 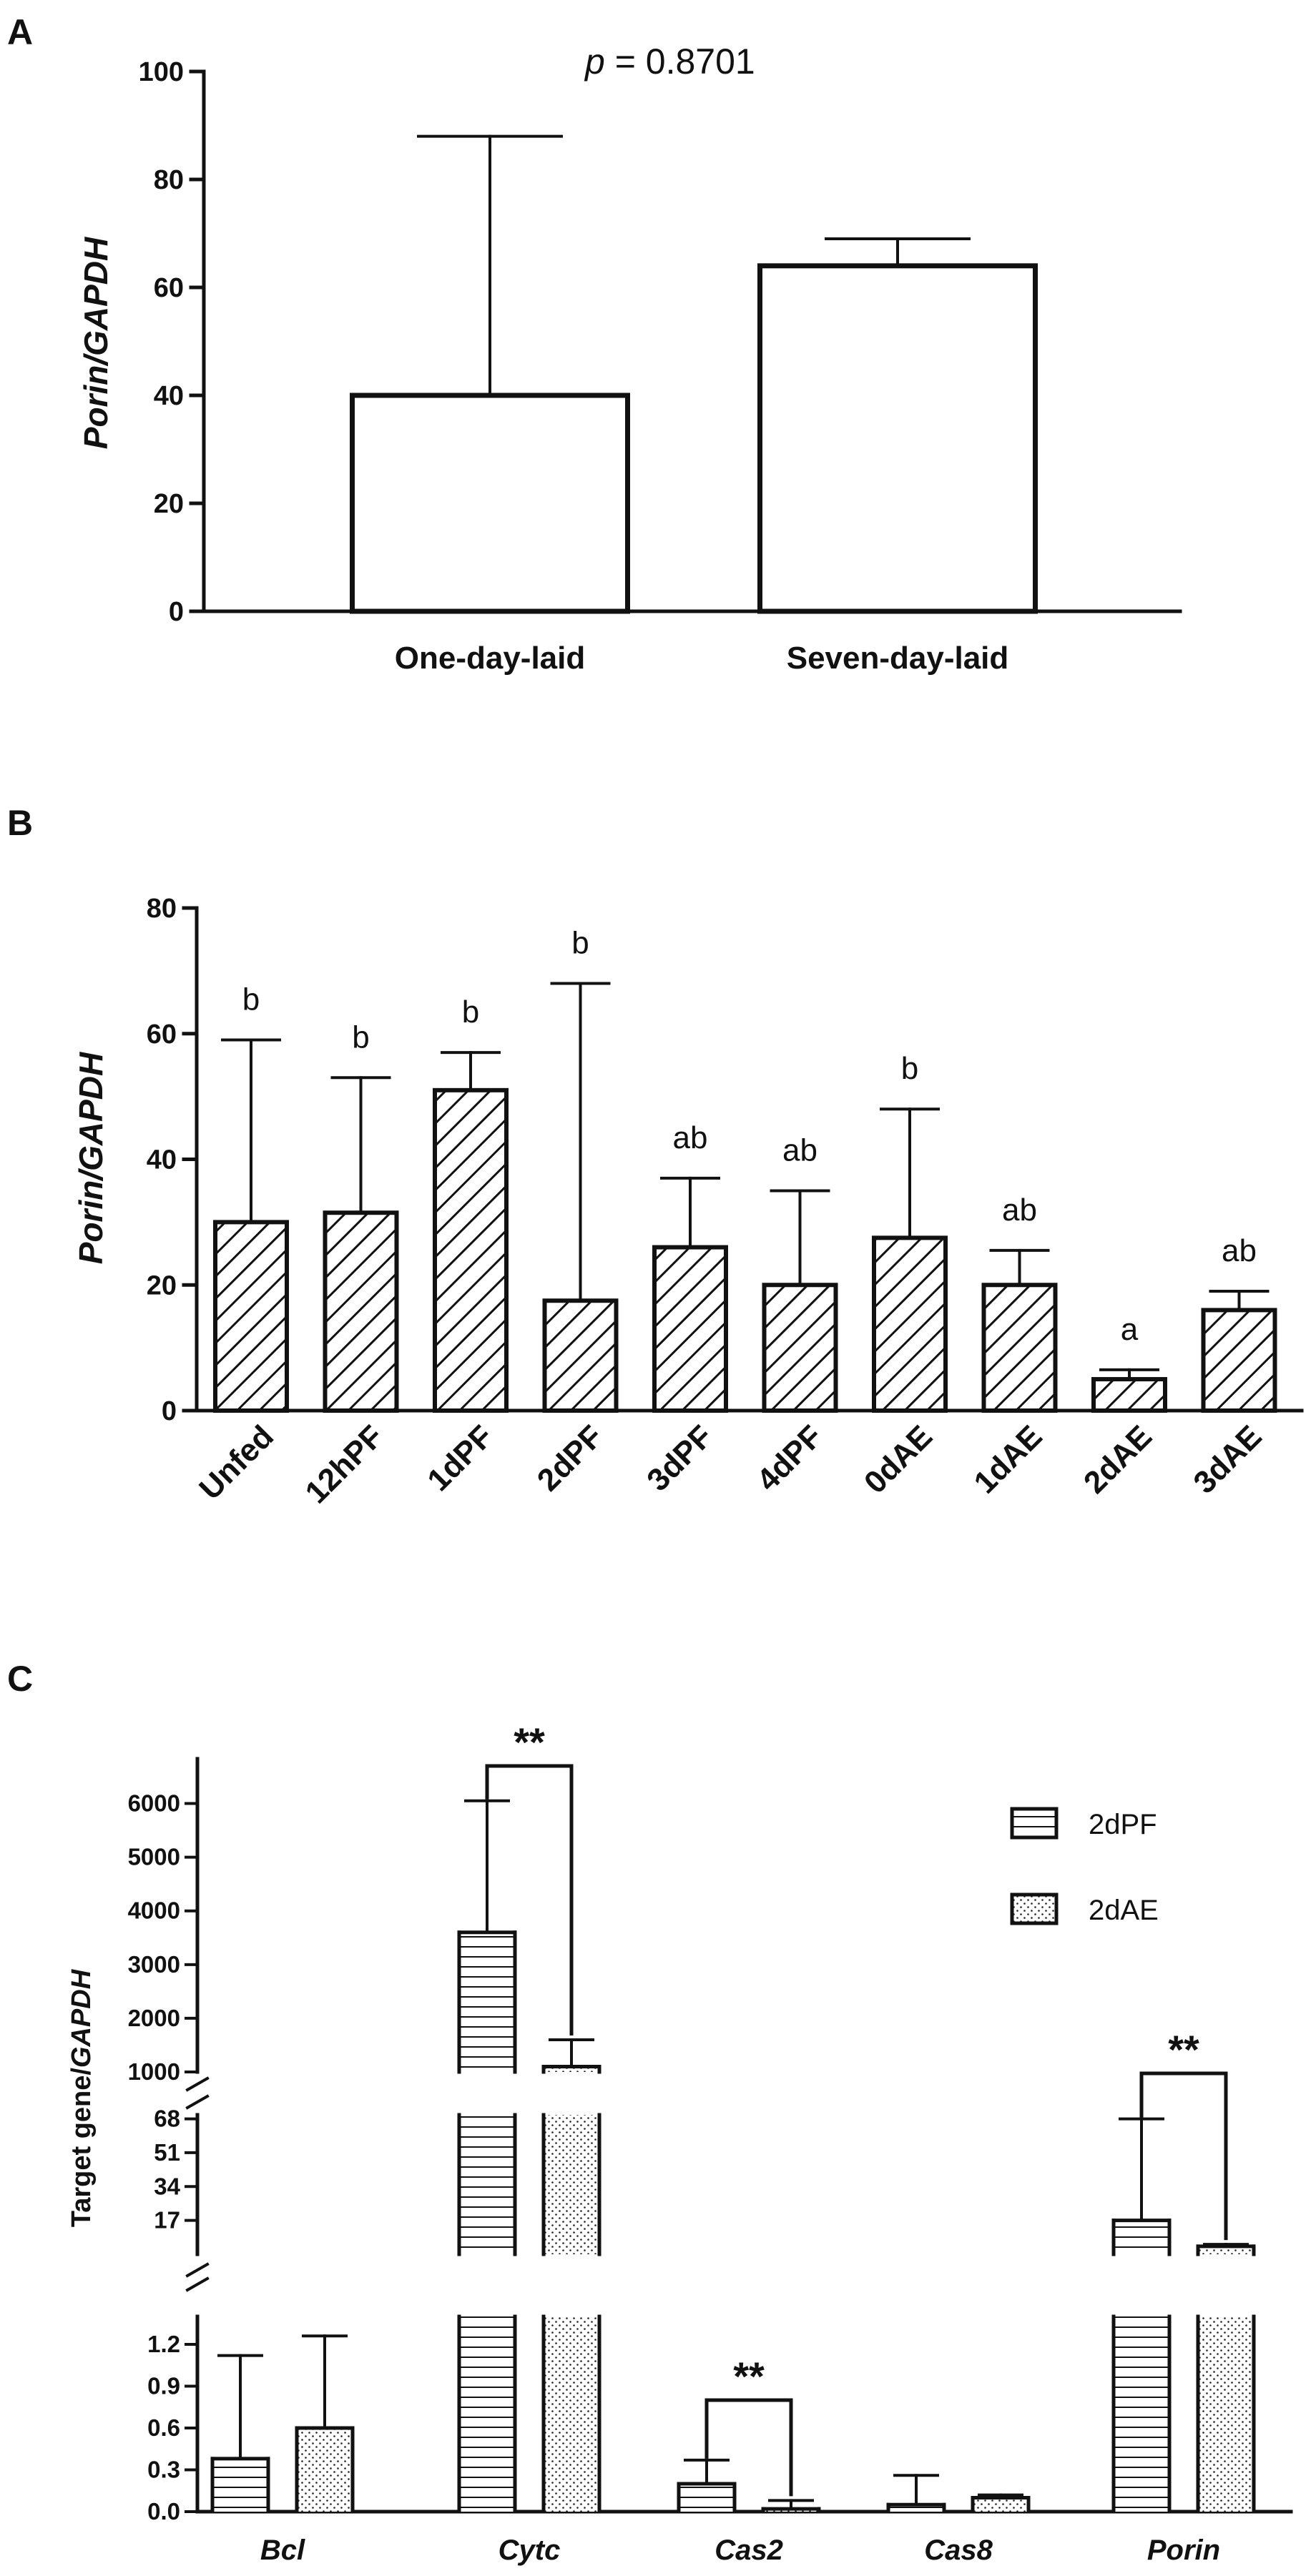 What do you see at coordinates (154, 1964) in the screenshot?
I see `y-tick-label: 3000` at bounding box center [154, 1964].